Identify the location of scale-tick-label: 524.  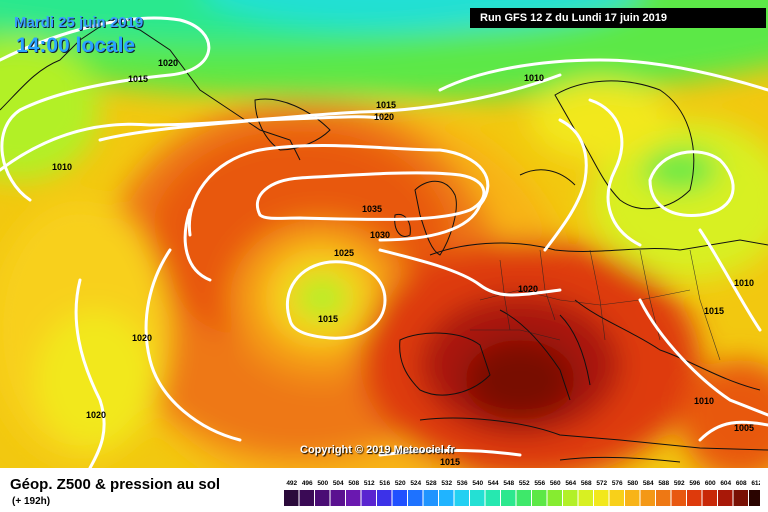
(415, 483).